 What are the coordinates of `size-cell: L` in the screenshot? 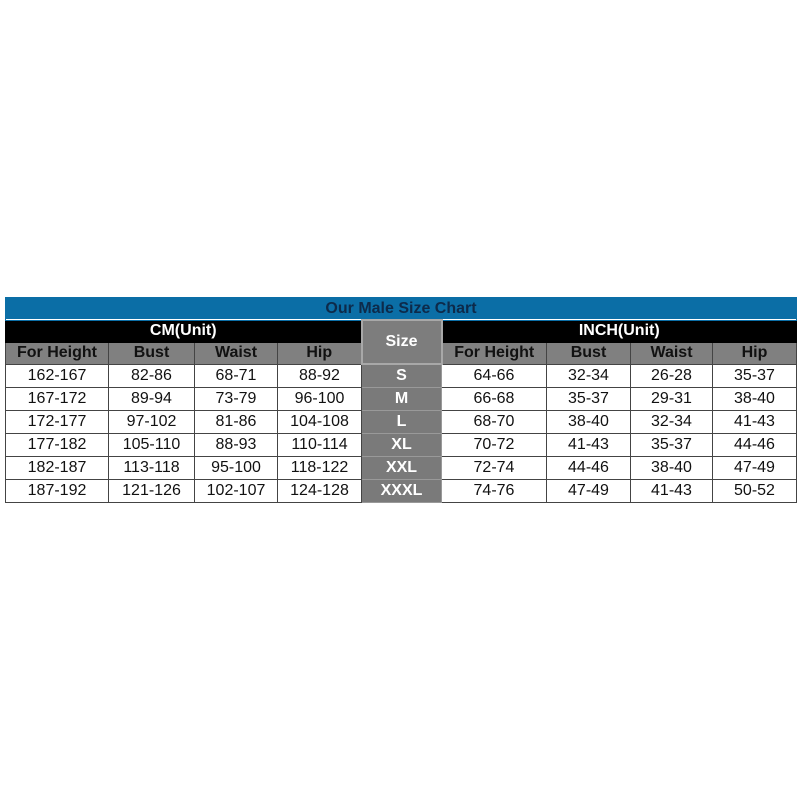 It's located at (401, 422).